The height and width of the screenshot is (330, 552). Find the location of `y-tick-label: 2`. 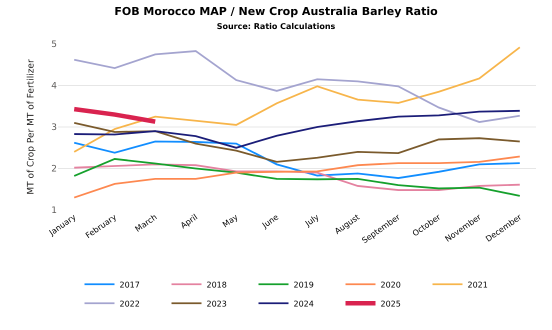

y-tick-label: 2 is located at coordinates (54, 169).